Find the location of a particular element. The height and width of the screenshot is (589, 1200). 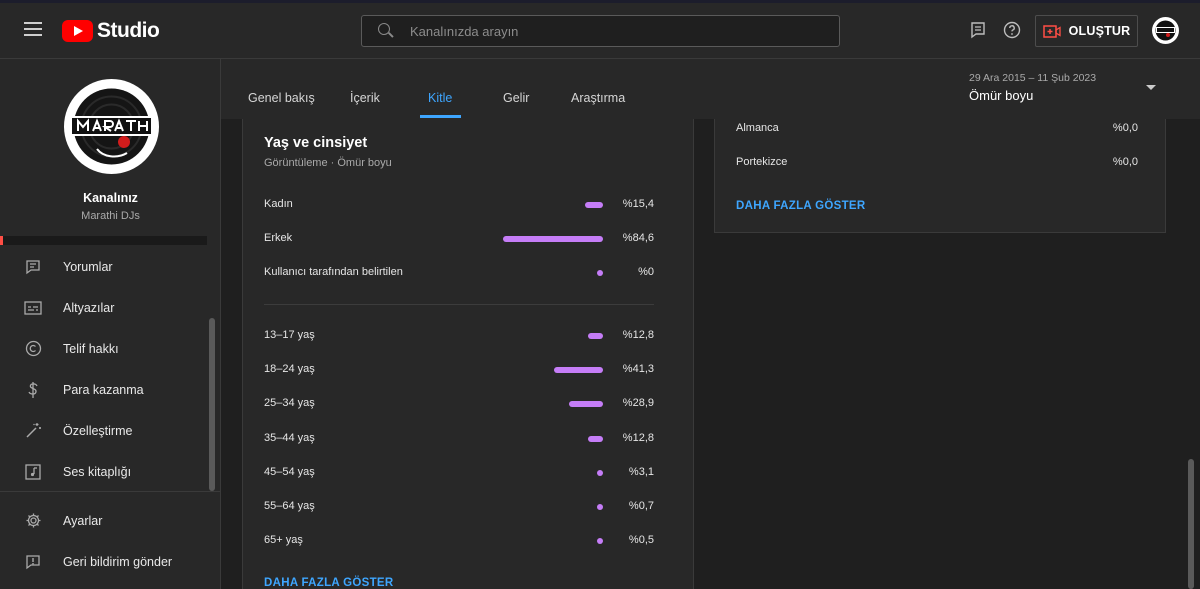

sidebar-item-comments: Yorumlar is located at coordinates (105, 266).